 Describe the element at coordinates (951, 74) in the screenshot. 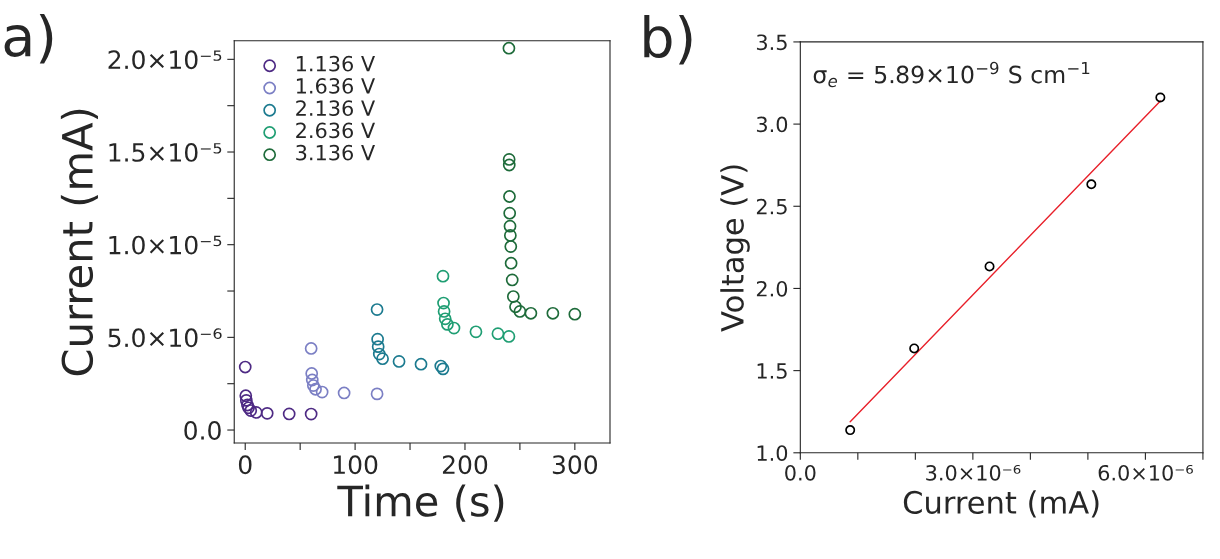

I see `annotation: σ$_{e}$ = 5.89×10$^{−9}$ S cm$^{−1}$` at that location.